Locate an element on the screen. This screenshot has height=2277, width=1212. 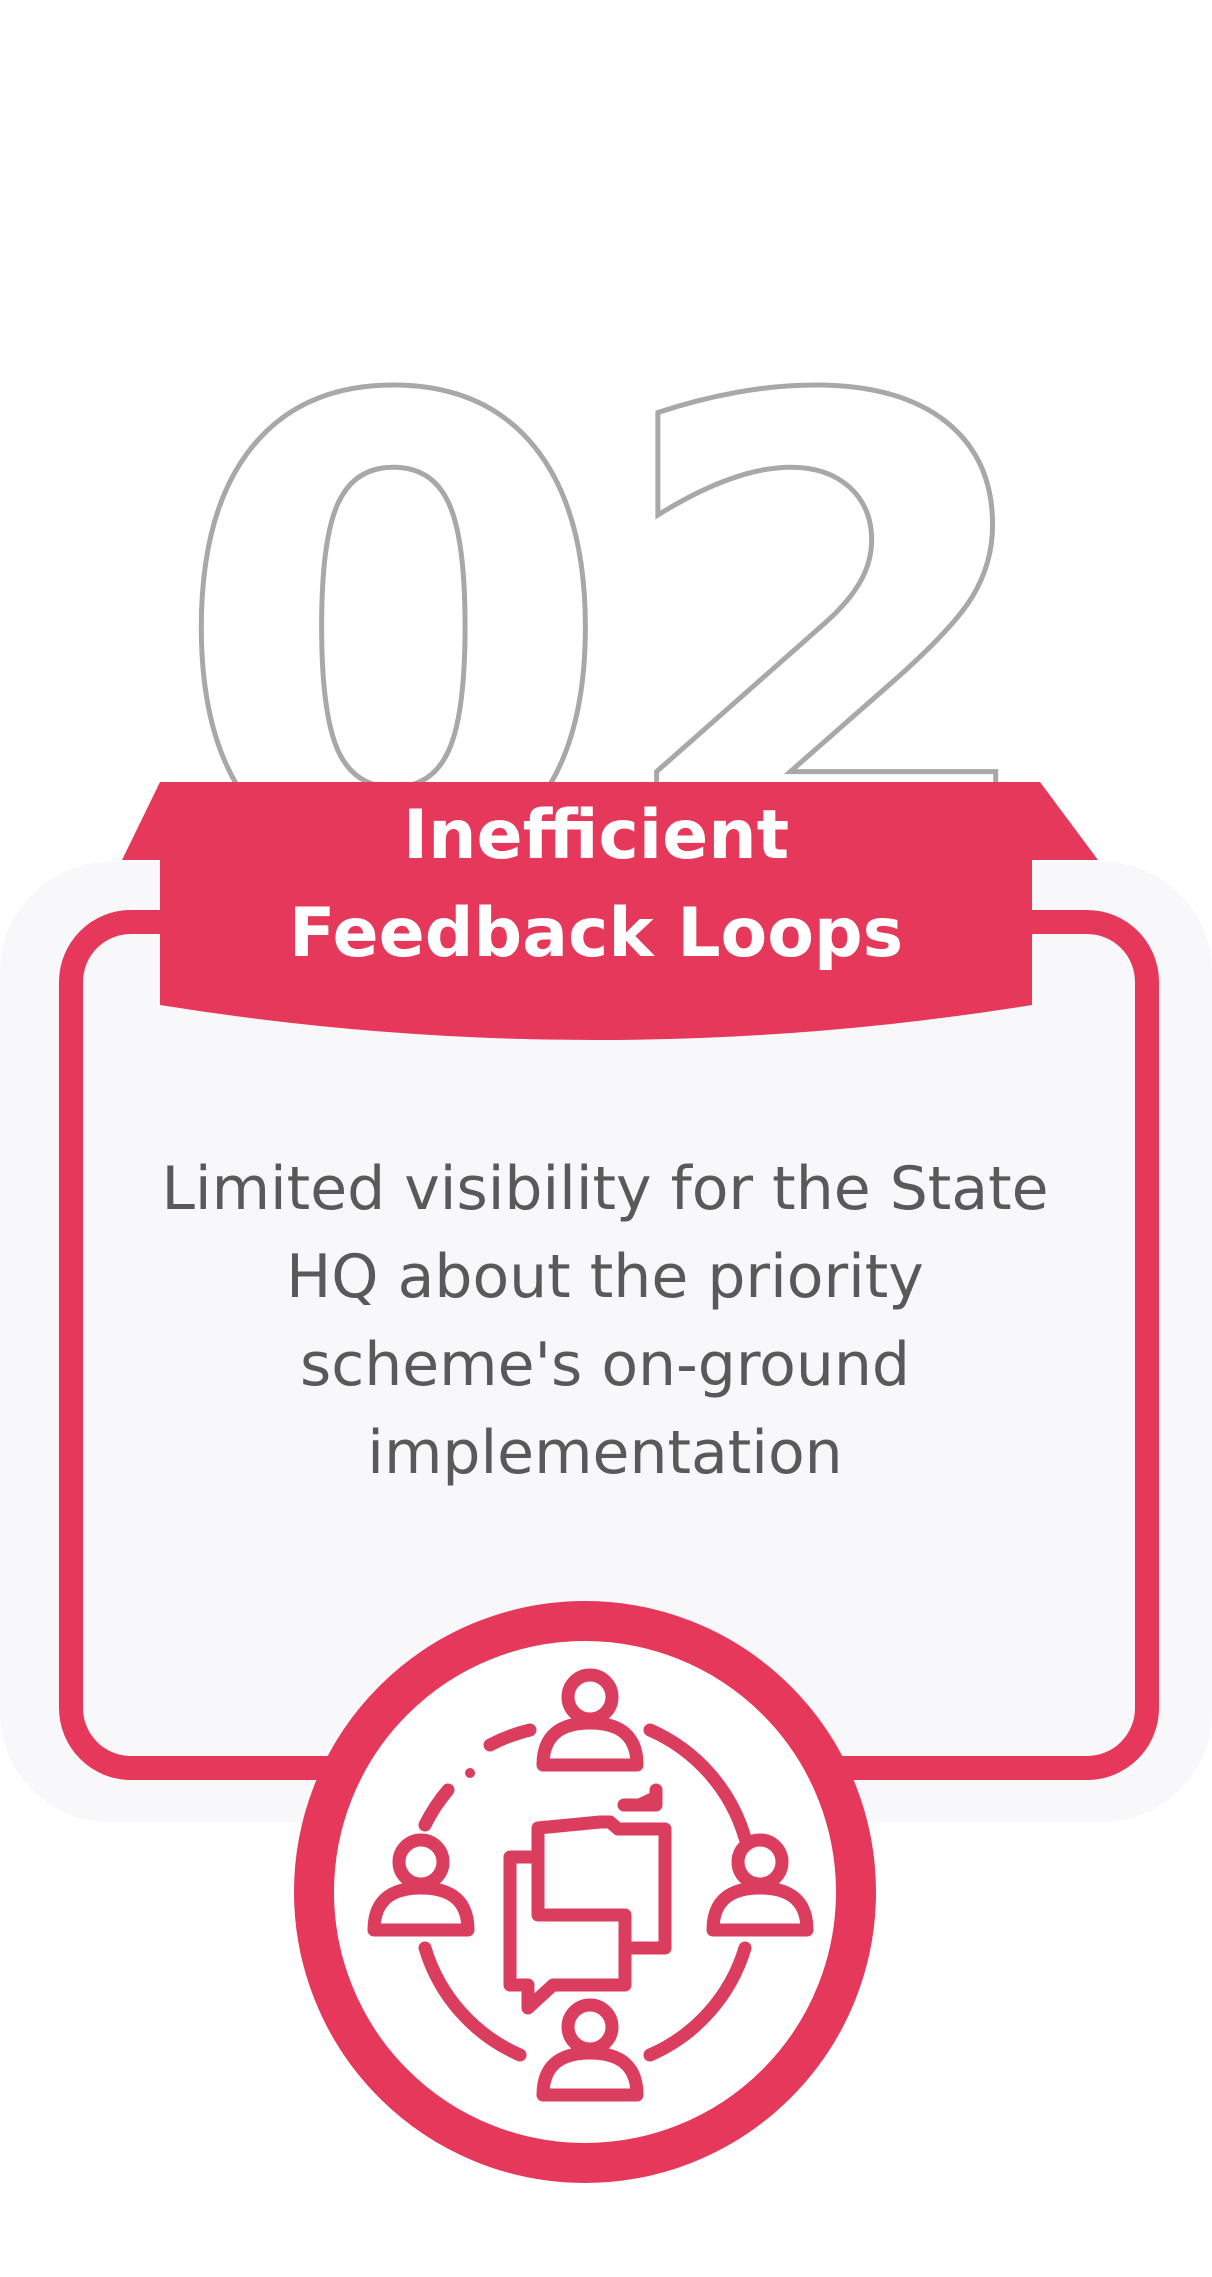
team-communication-icon is located at coordinates (590, 1885).